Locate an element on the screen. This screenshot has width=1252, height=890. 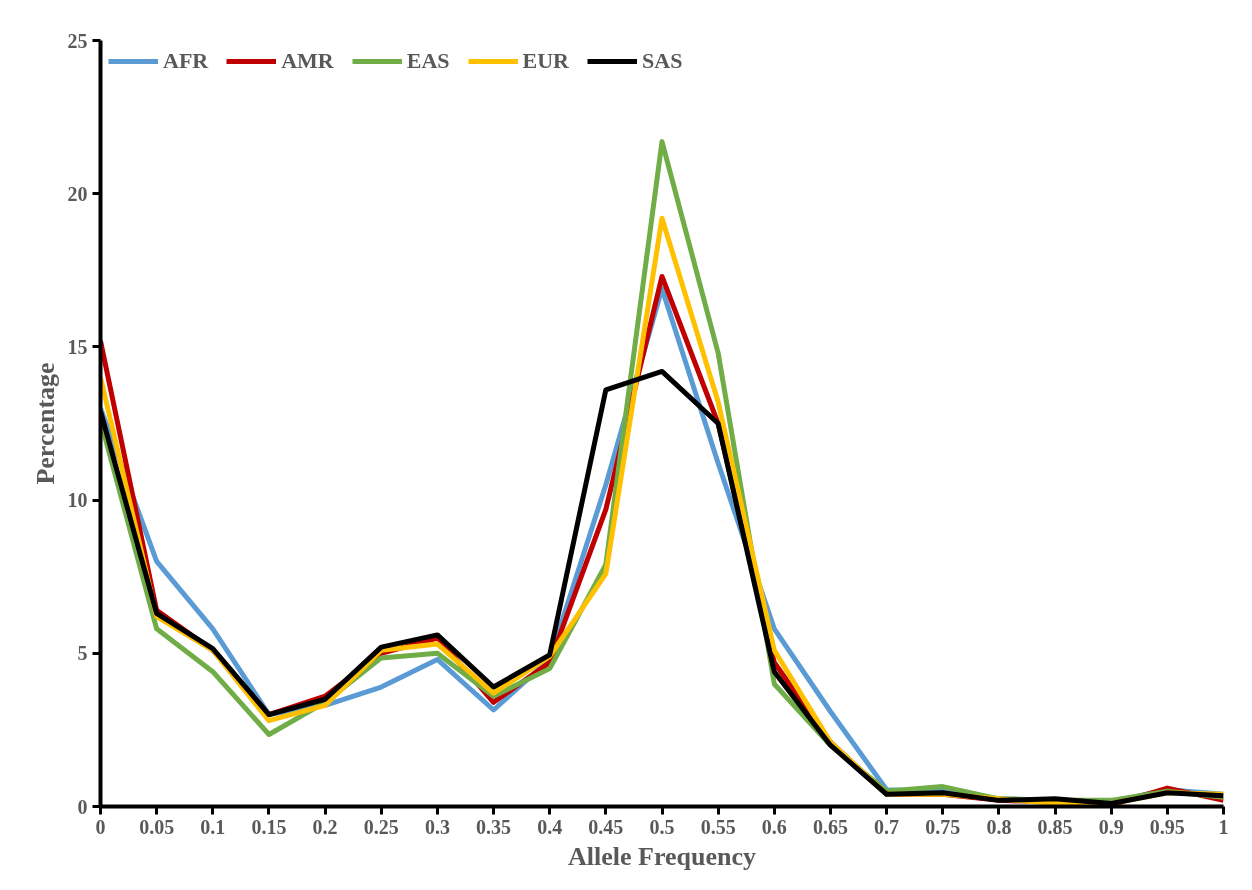
x-tick-label: 0.8 is located at coordinates (999, 826).